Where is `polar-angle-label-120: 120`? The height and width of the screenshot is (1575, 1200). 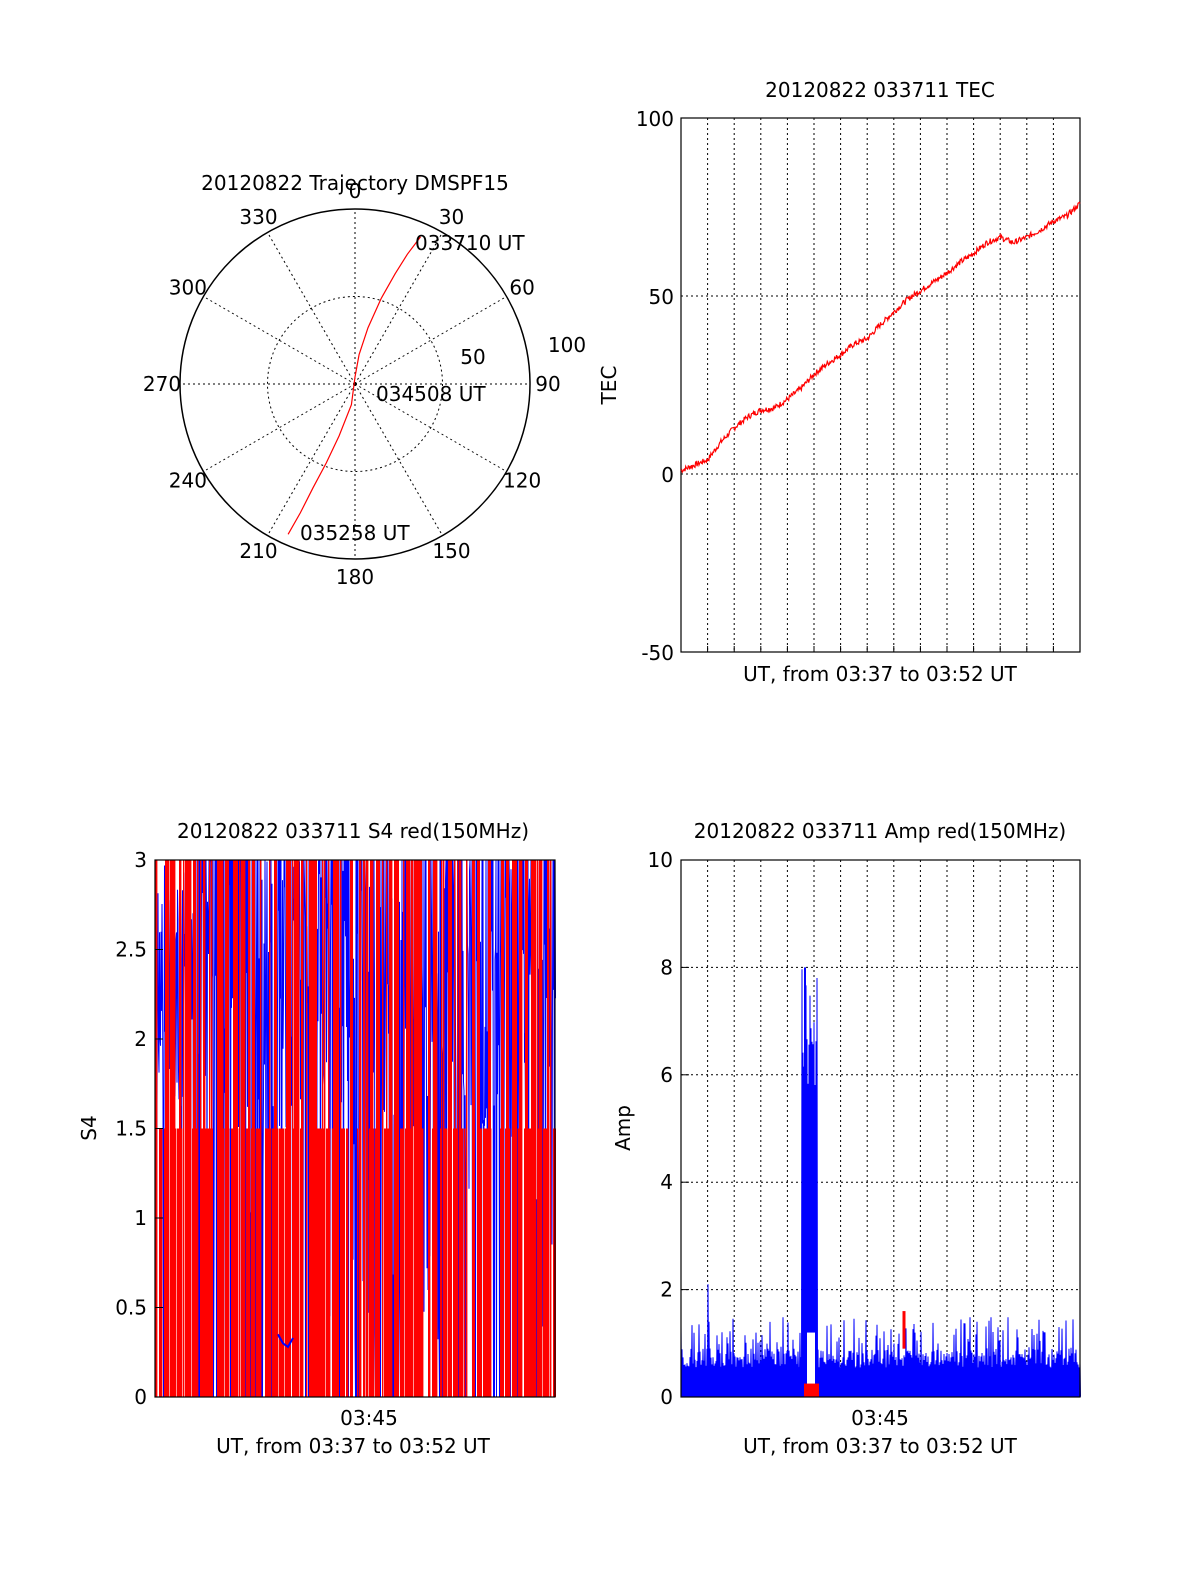
polar-angle-label-120: 120 is located at coordinates (522, 481).